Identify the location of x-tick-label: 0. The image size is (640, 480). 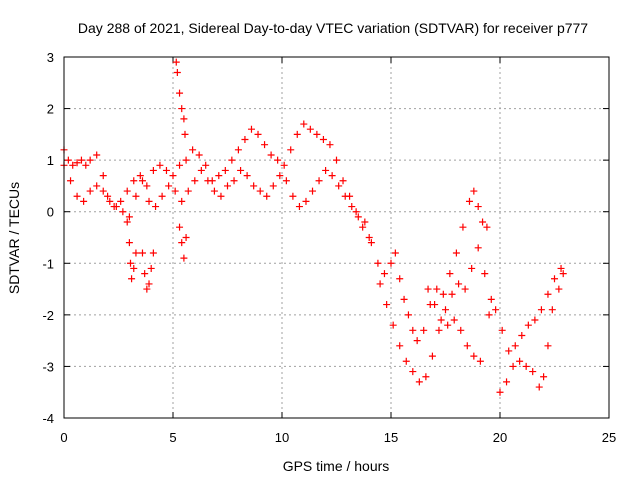
(63, 437).